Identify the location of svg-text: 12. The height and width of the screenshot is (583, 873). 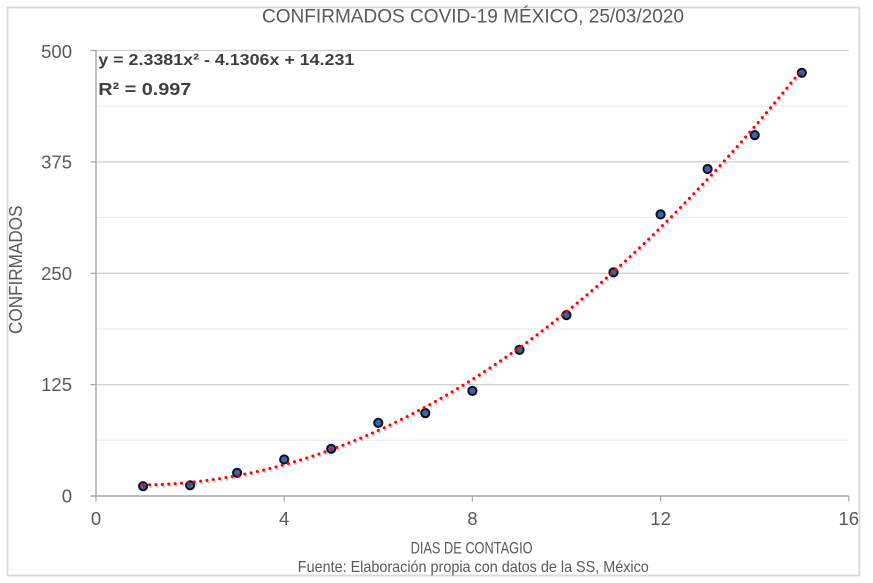
(660, 518).